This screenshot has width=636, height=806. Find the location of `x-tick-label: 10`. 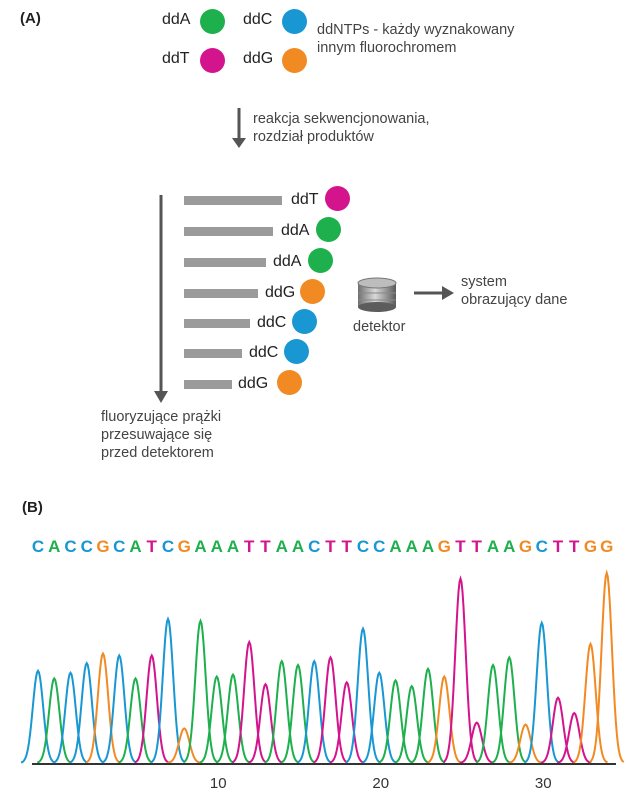

x-tick-label: 10 is located at coordinates (218, 783).